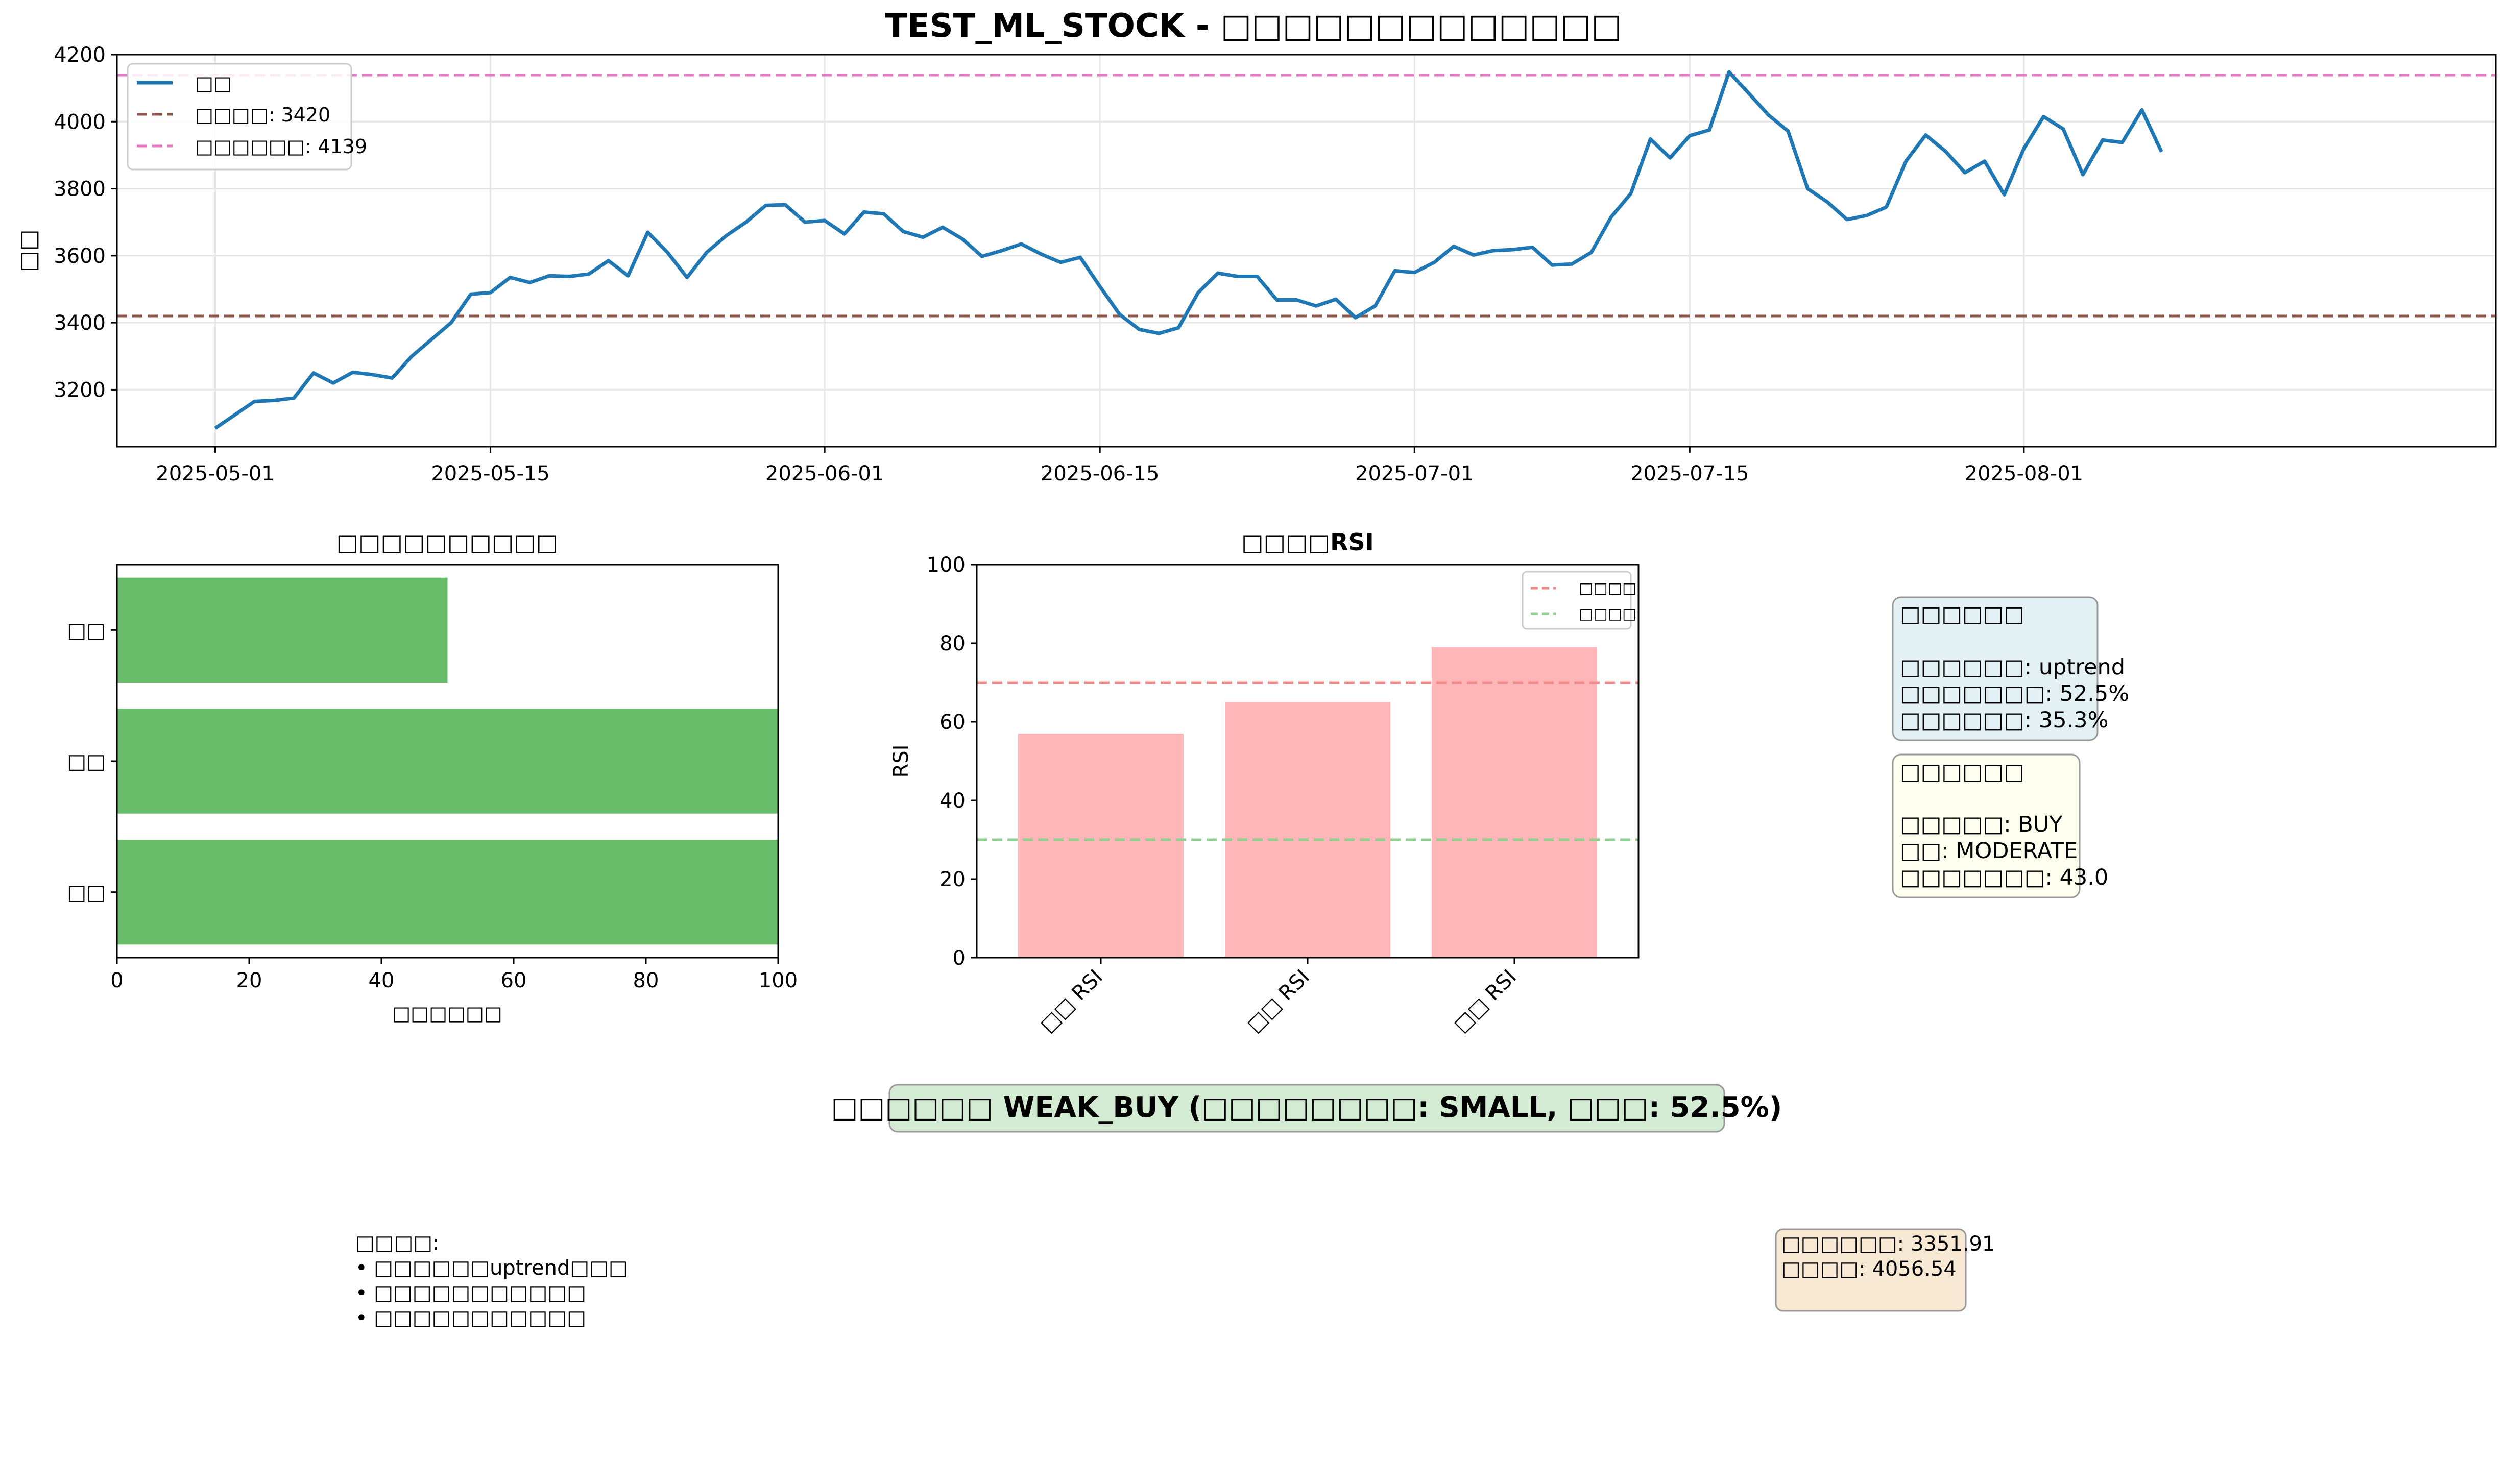  What do you see at coordinates (1962, 614) in the screenshot?
I see `analysis-title: □□□□□□` at bounding box center [1962, 614].